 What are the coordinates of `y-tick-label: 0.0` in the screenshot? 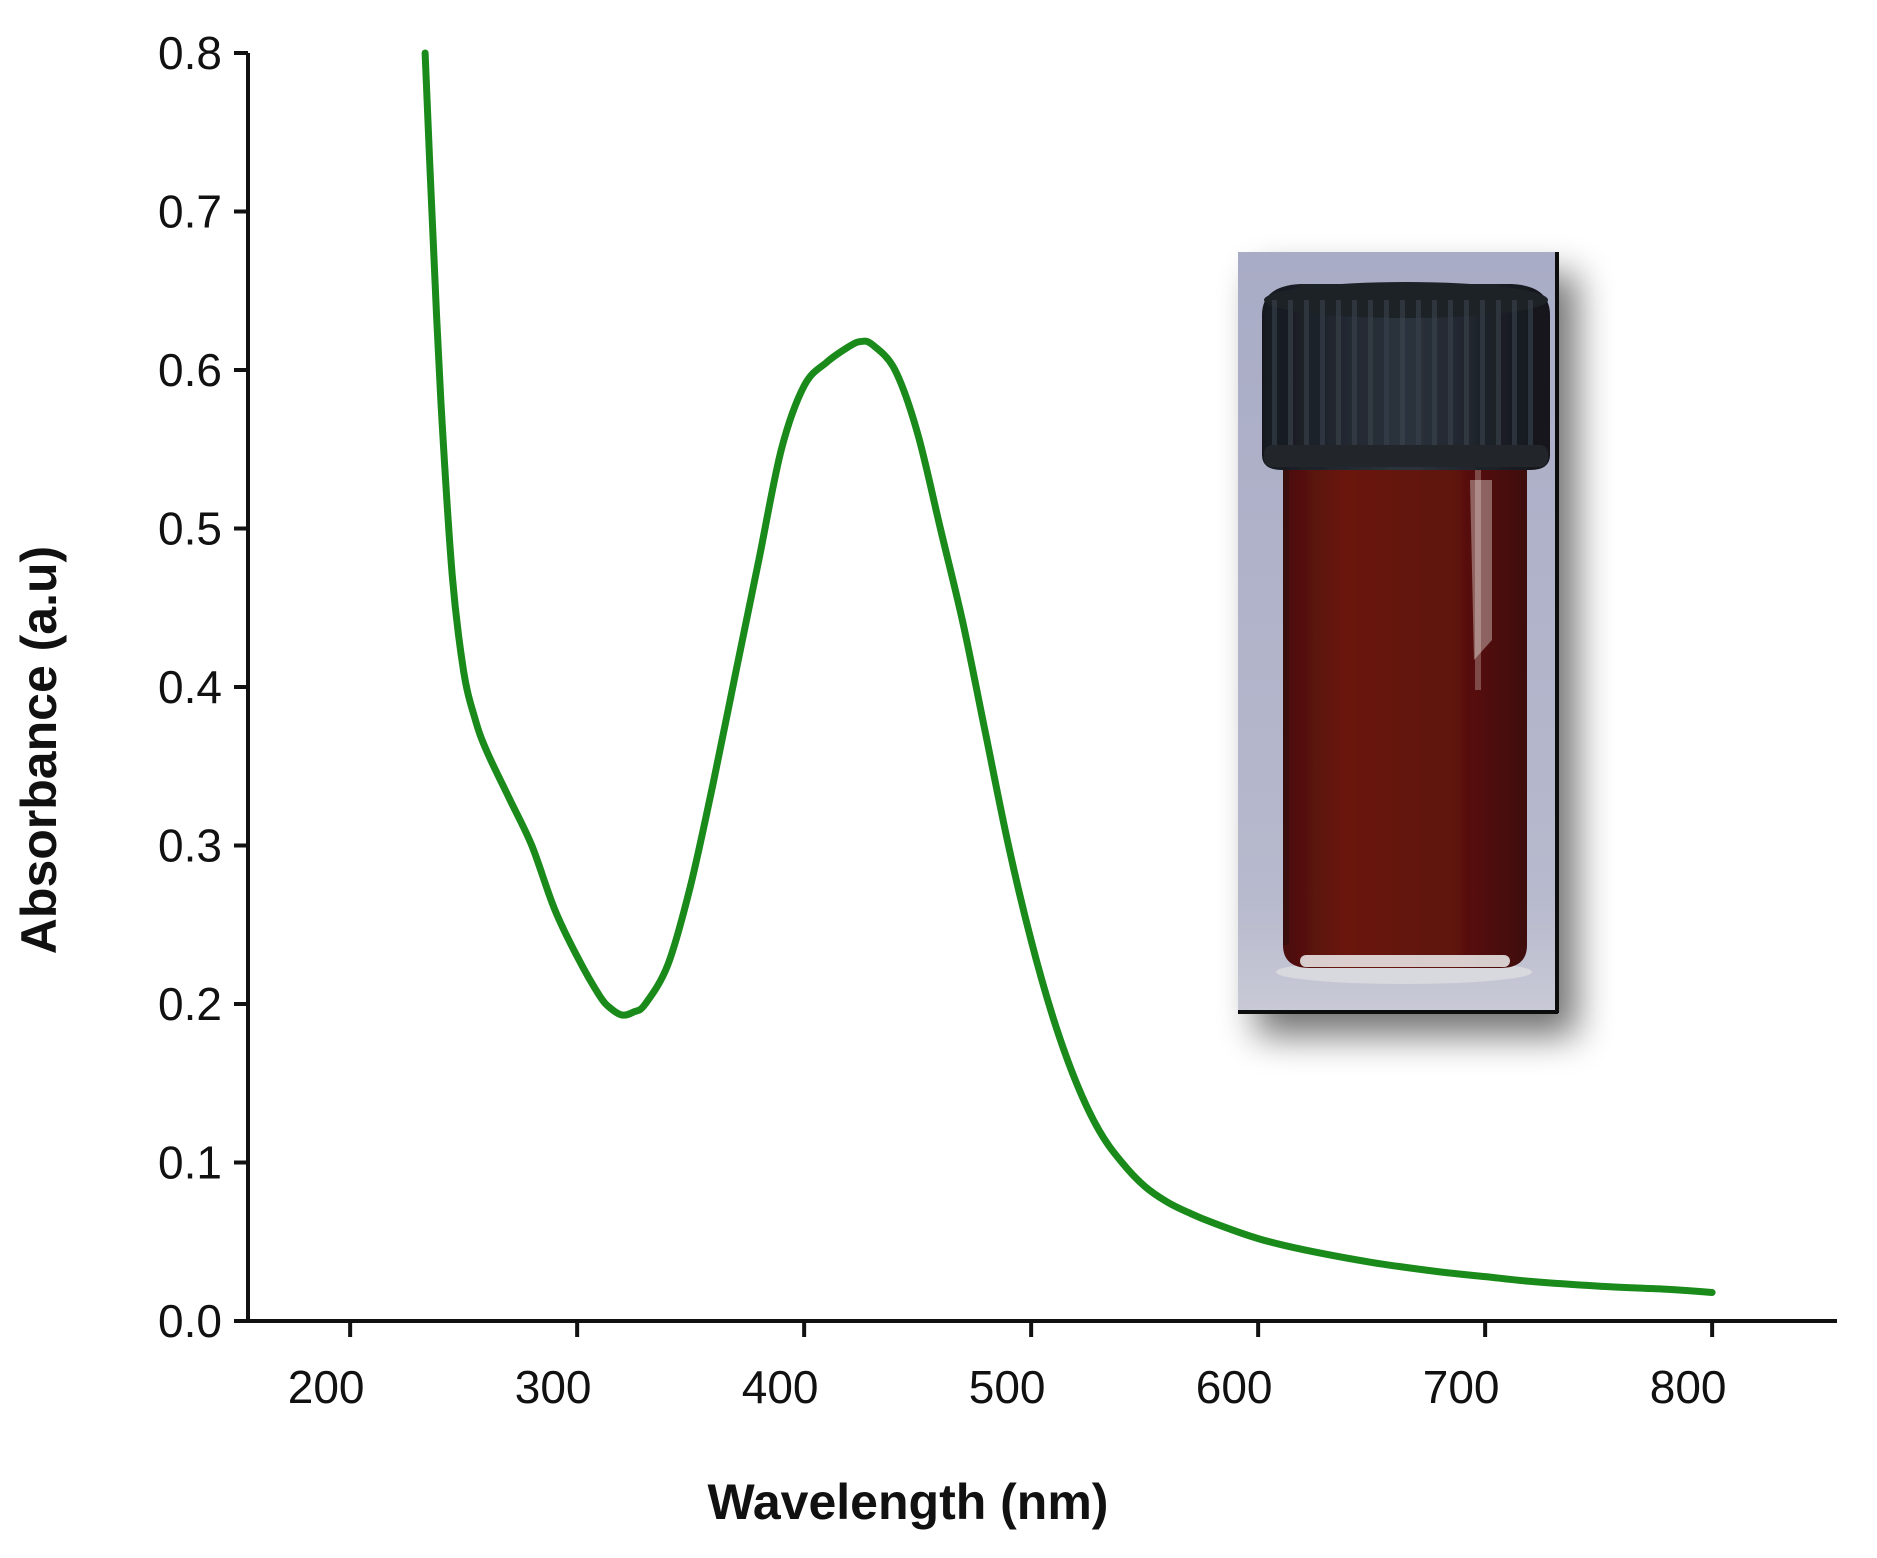 It's located at (190, 1321).